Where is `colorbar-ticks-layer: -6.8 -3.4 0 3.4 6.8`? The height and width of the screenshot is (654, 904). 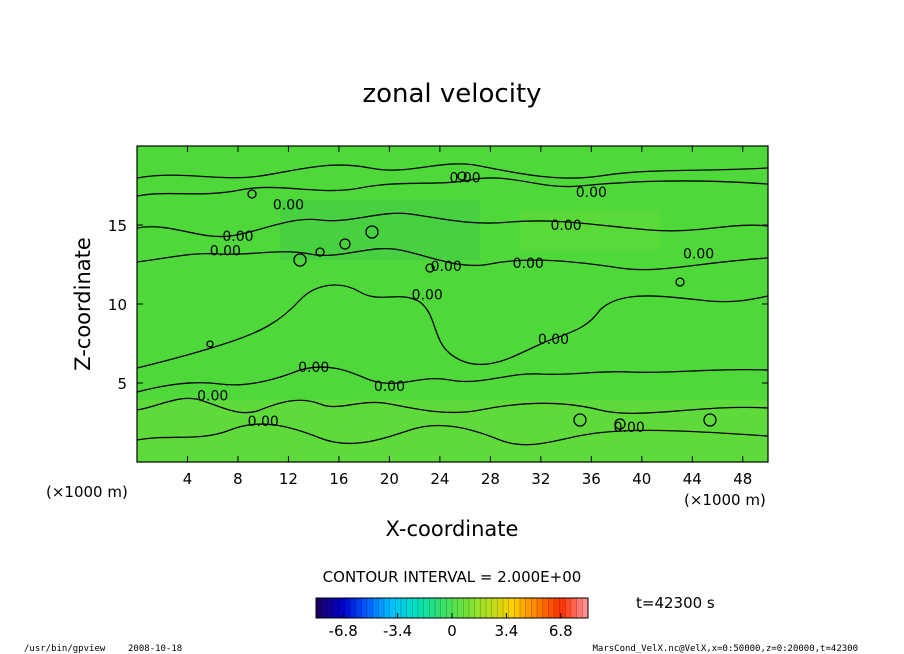 colorbar-ticks-layer: -6.8 -3.4 0 3.4 6.8 is located at coordinates (451, 626).